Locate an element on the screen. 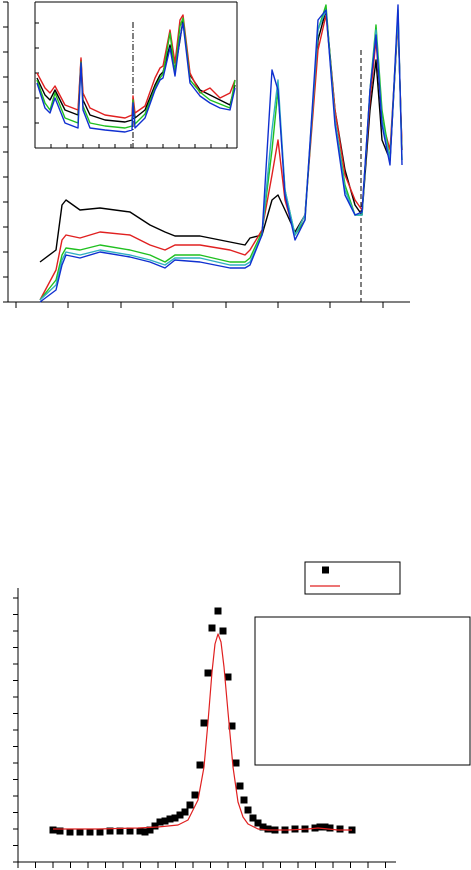 The height and width of the screenshot is (870, 471). legend-box is located at coordinates (352, 578).